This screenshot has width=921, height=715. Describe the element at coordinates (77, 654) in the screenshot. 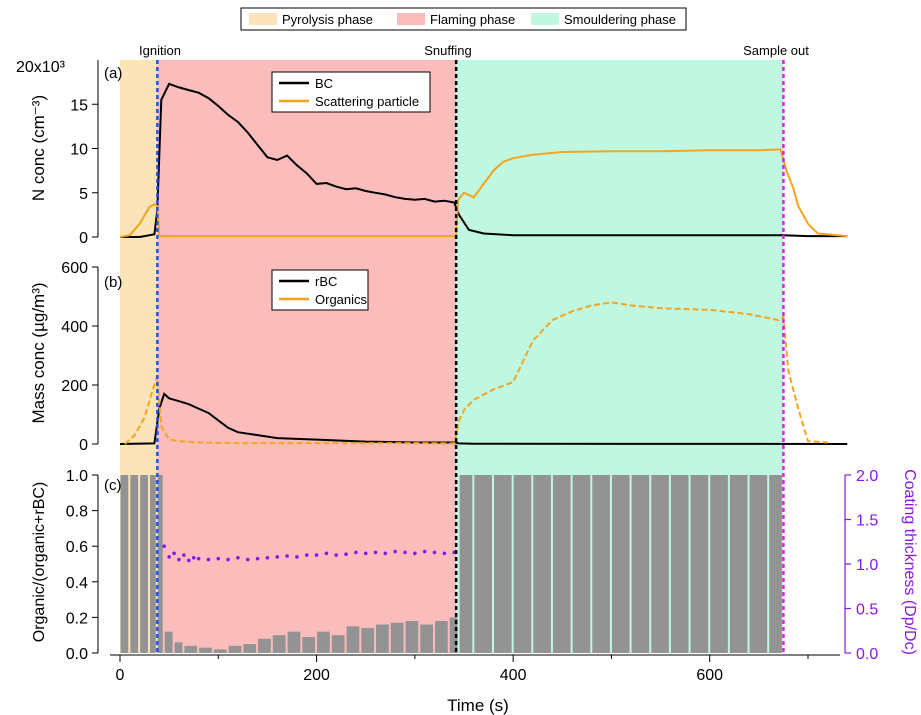

I see `ytick-label-c: 0.0` at that location.